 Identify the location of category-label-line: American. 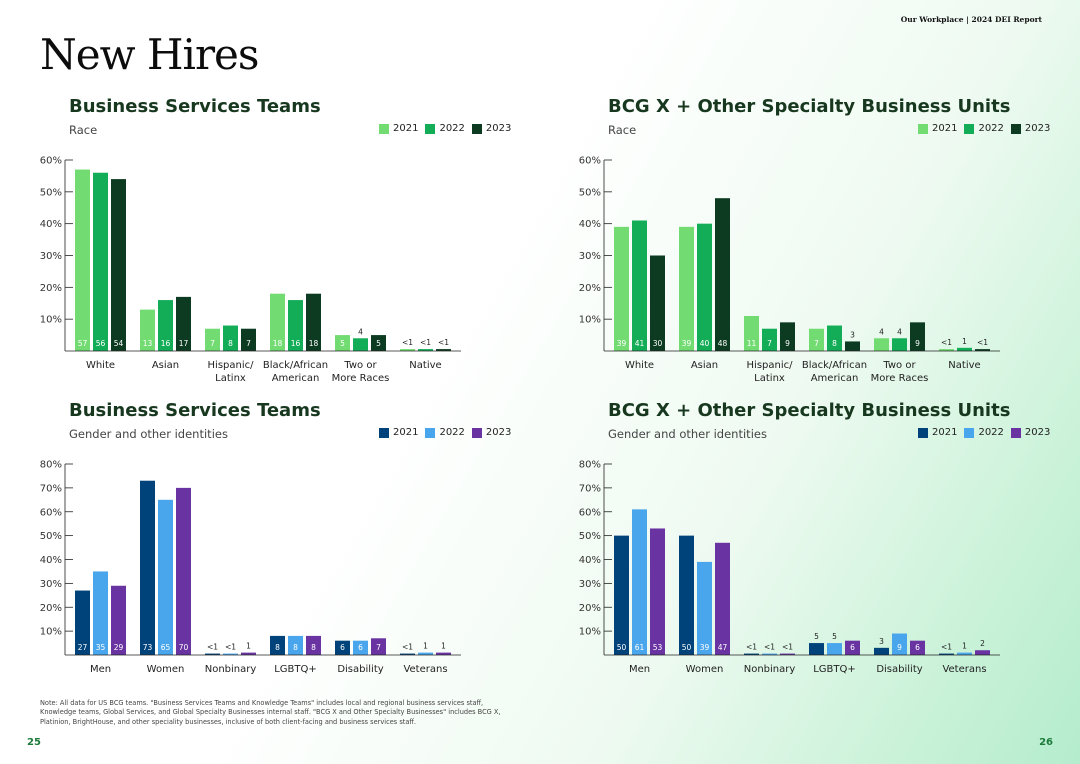
(296, 378).